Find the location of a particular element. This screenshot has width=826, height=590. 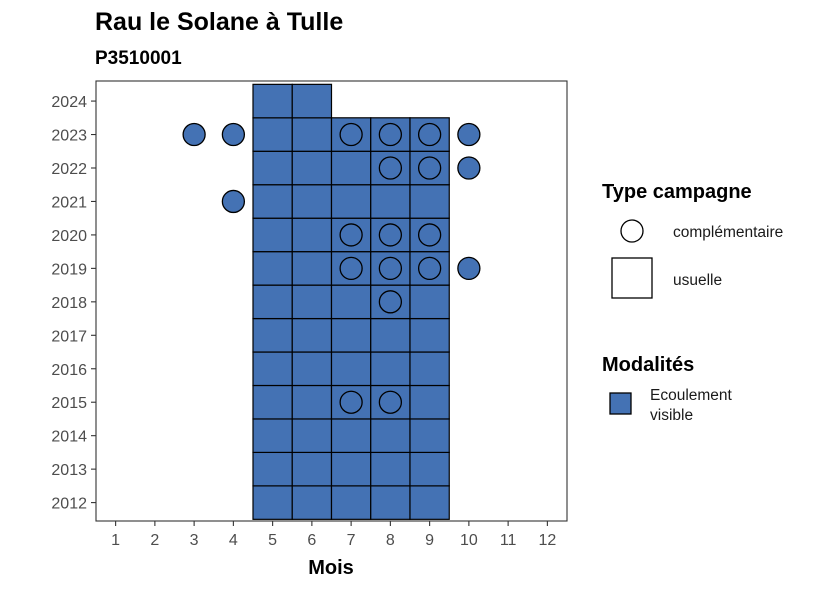

x-tick-label-11: 11 is located at coordinates (508, 540).